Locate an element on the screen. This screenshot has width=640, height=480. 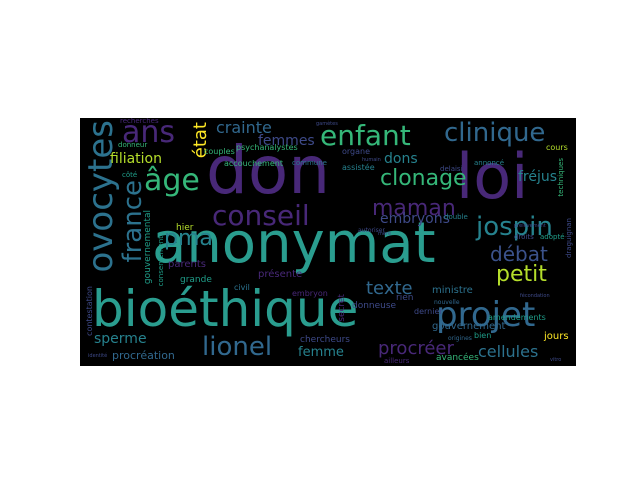
word-pma: pma is located at coordinates (188, 238).